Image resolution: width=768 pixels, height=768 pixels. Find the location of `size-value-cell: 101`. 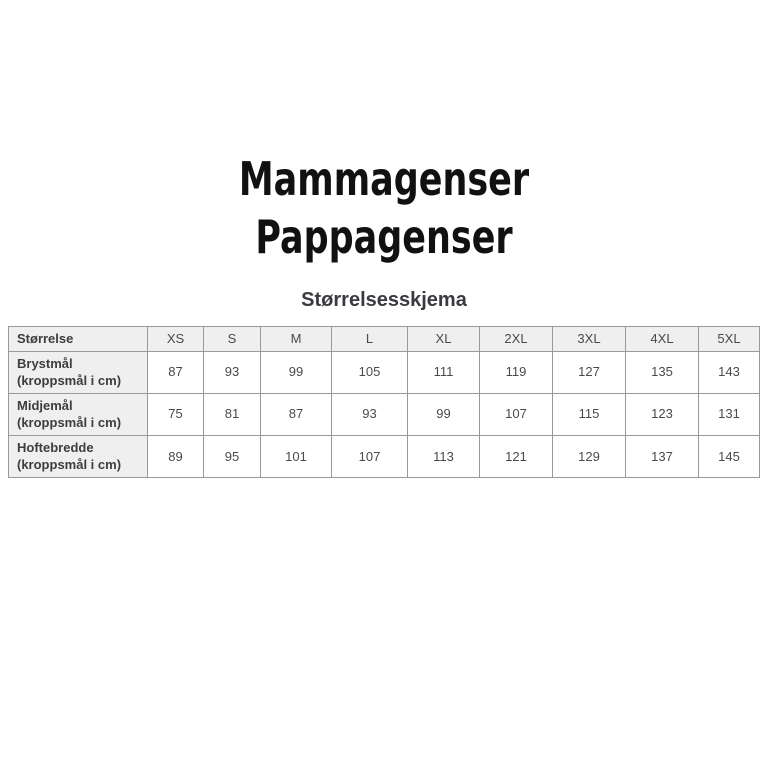

size-value-cell: 101 is located at coordinates (296, 456).